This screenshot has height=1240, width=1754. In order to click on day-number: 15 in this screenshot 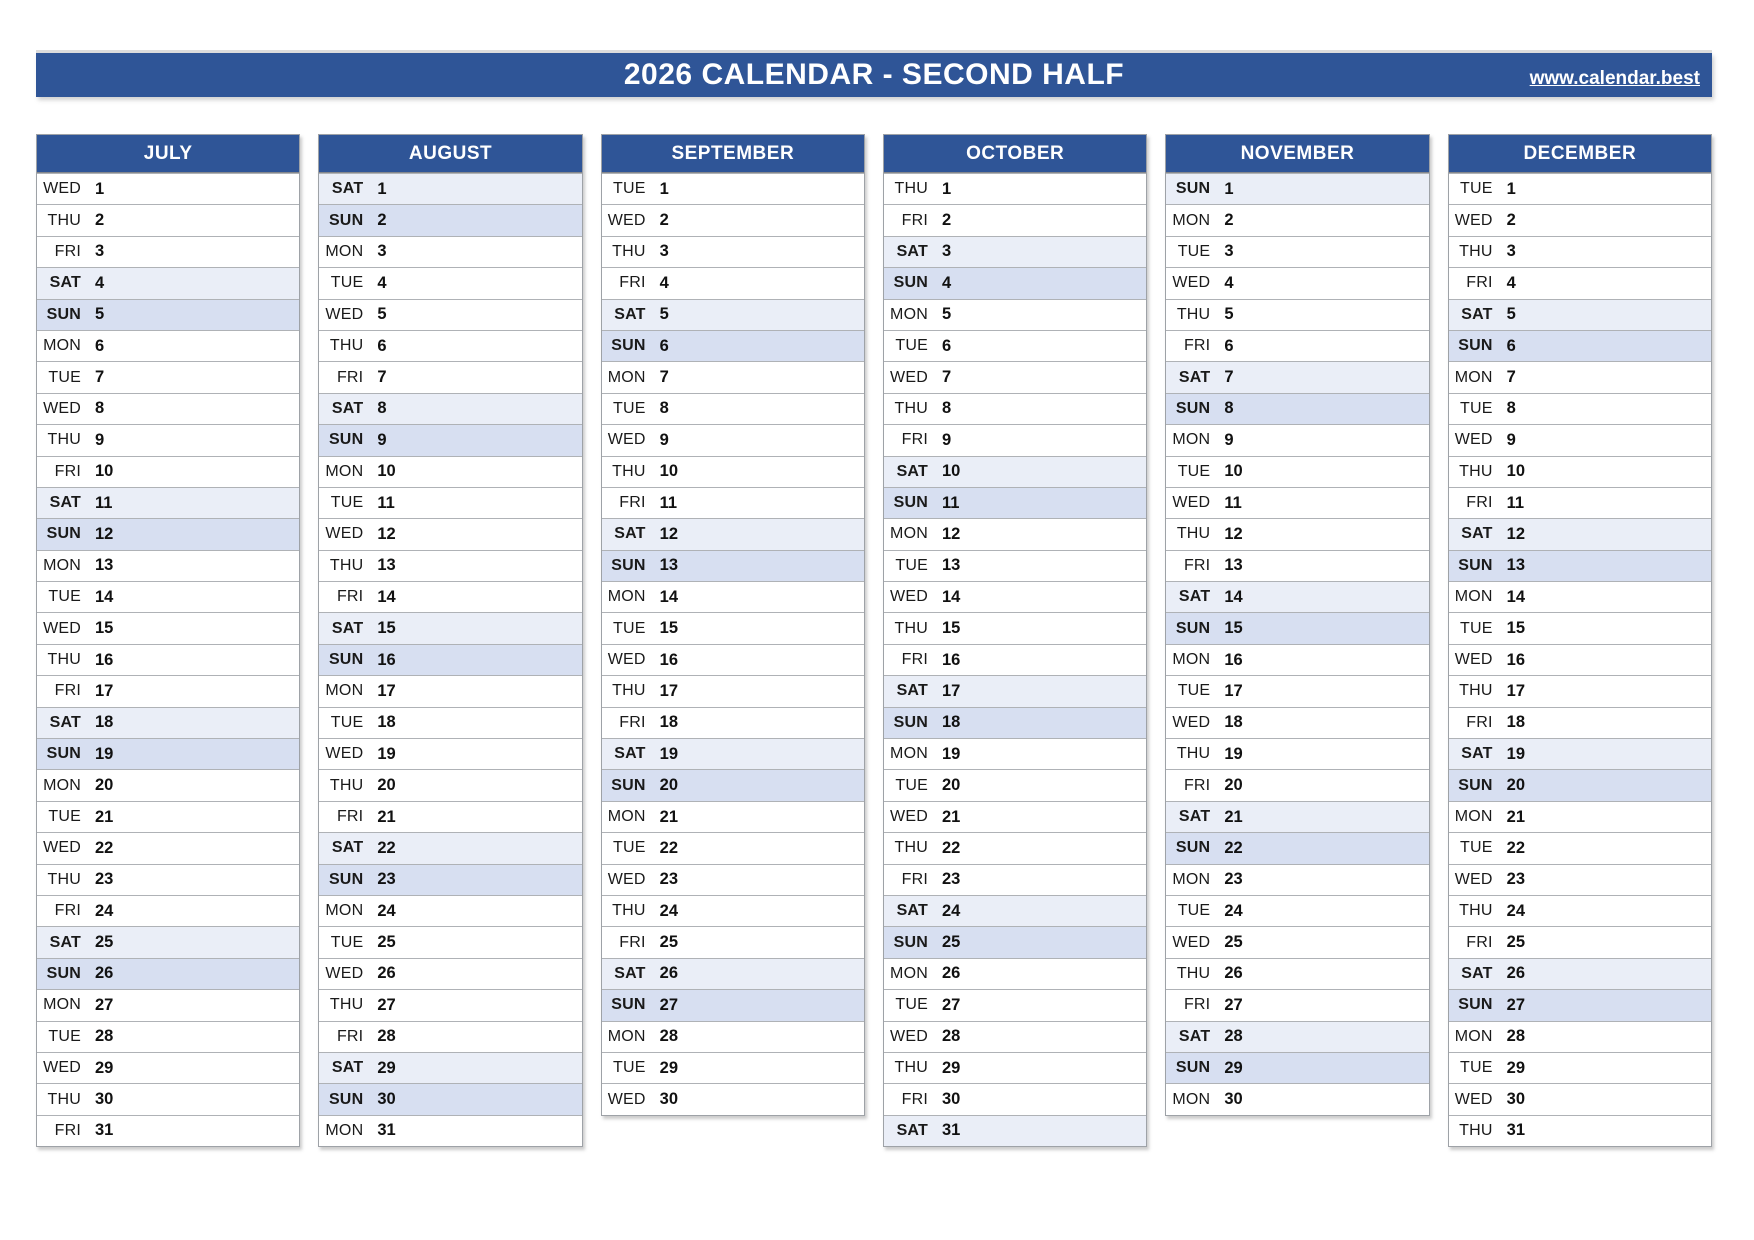, I will do `click(1233, 628)`.